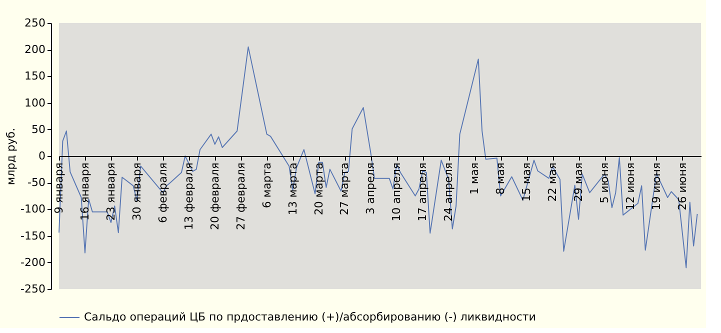 Image resolution: width=721 pixels, height=333 pixels. What do you see at coordinates (215, 196) in the screenshot?
I see `x-tick-label: 20 февраля` at bounding box center [215, 196].